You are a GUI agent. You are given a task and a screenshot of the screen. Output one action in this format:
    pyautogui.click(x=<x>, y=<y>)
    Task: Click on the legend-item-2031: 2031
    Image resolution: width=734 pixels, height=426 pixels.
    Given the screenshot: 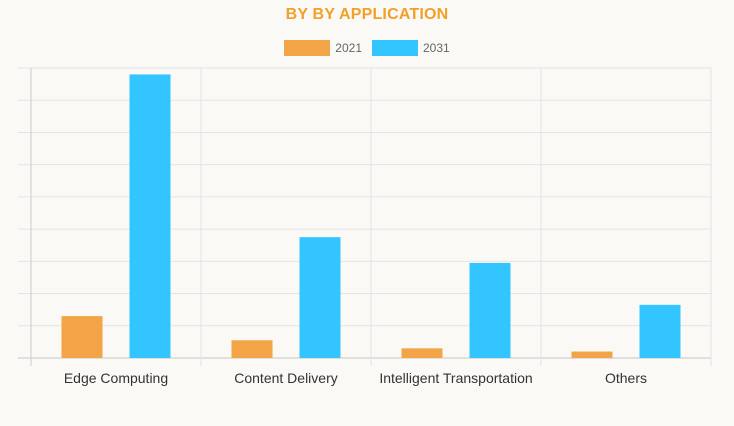 What is the action you would take?
    pyautogui.click(x=411, y=48)
    